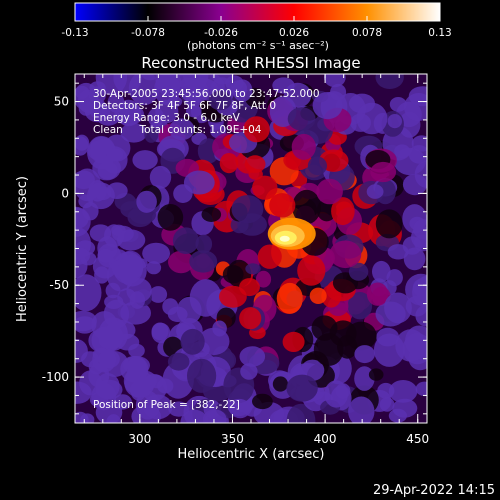  Describe the element at coordinates (221, 33) in the screenshot. I see `colorbar-tick-label: -0.026` at that location.